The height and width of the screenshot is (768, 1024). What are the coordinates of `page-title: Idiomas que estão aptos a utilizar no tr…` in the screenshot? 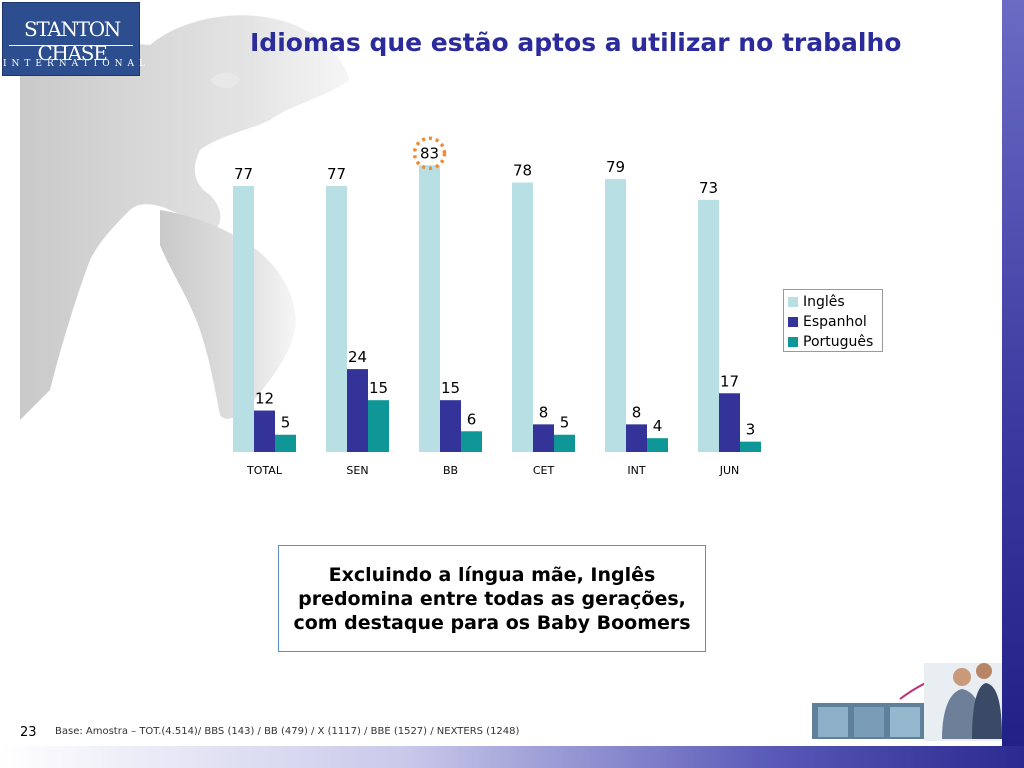 It's located at (576, 42).